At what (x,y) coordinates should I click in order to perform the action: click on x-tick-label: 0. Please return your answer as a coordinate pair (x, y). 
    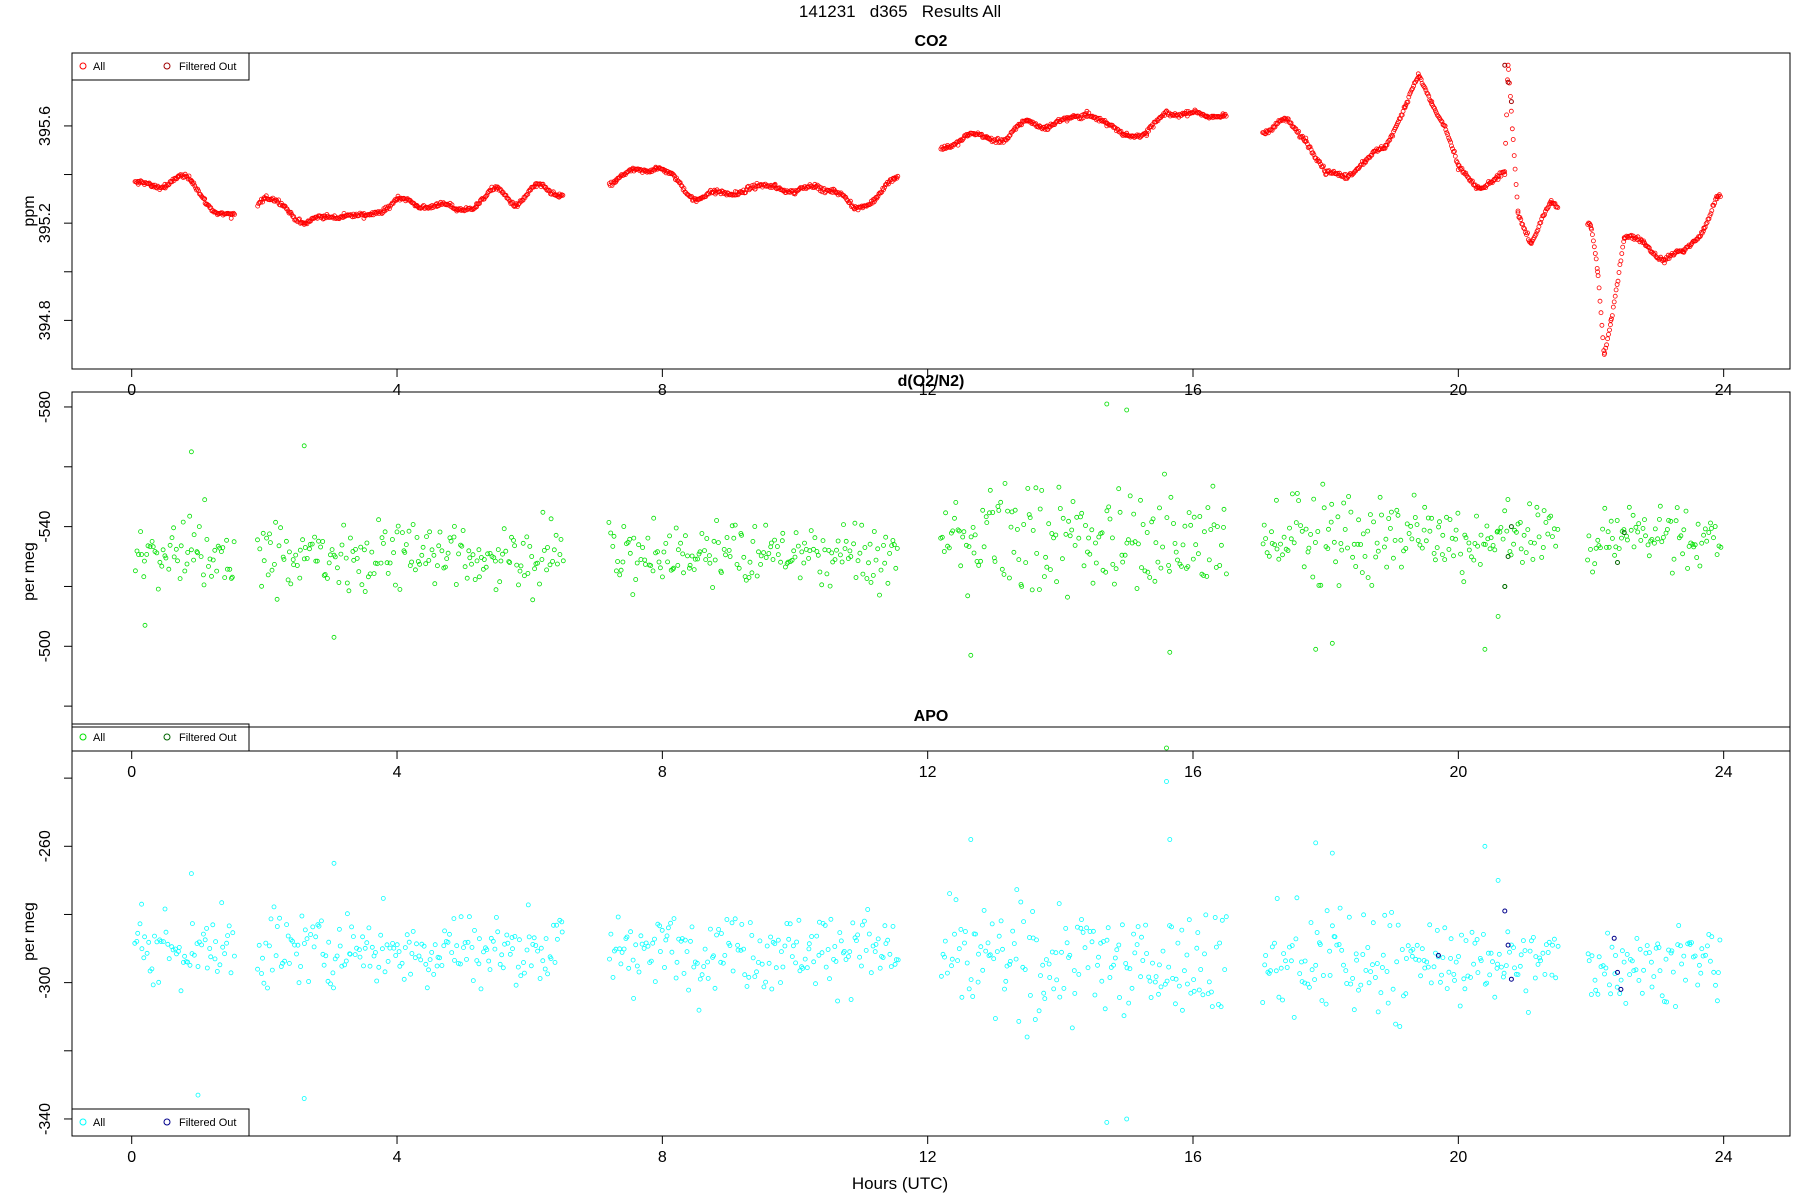
    Looking at the image, I should click on (131, 772).